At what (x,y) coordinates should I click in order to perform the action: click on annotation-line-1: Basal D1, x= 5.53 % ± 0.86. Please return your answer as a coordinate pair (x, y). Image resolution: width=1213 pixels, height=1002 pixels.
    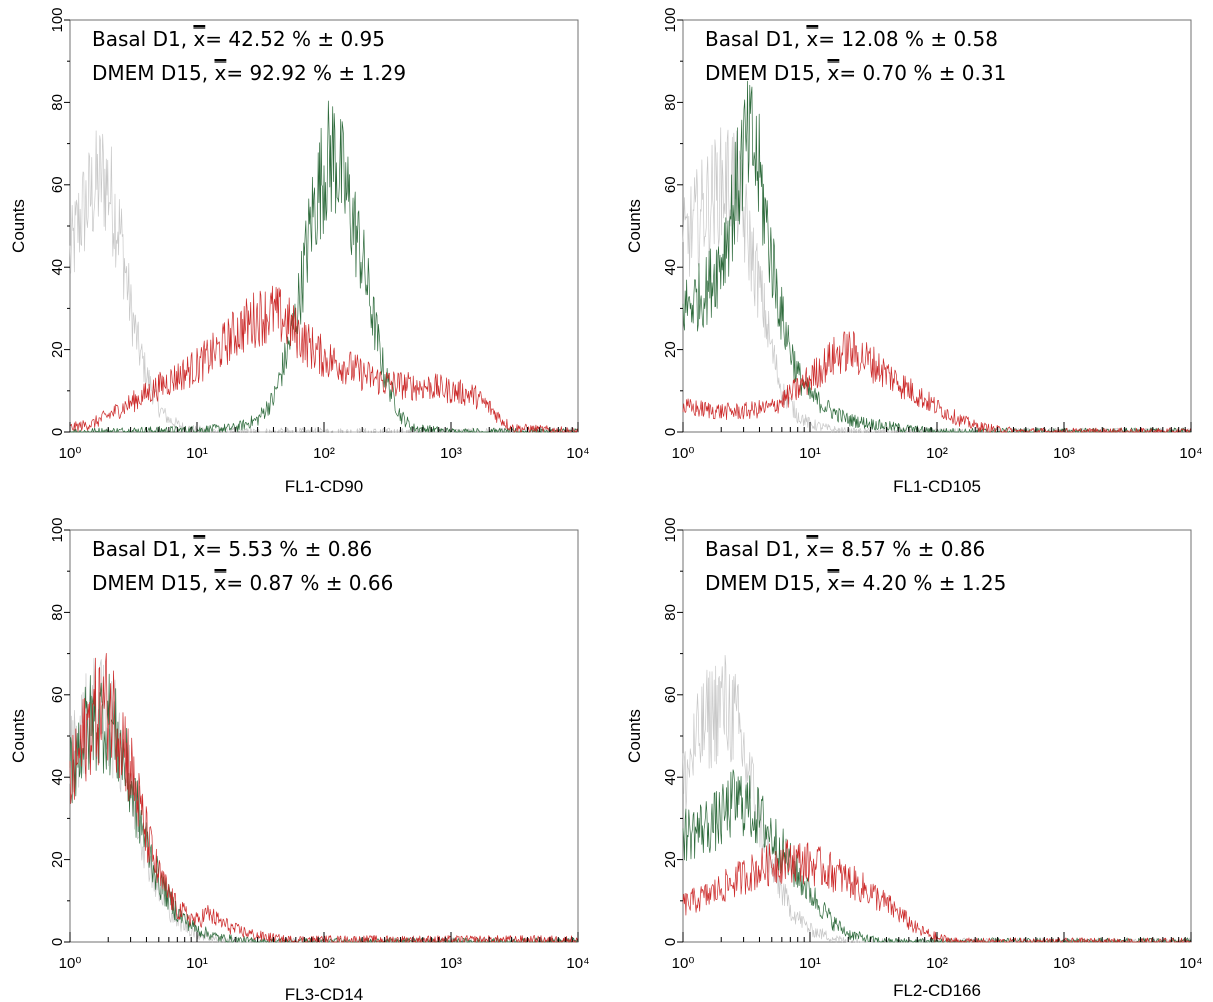
    Looking at the image, I should click on (232, 549).